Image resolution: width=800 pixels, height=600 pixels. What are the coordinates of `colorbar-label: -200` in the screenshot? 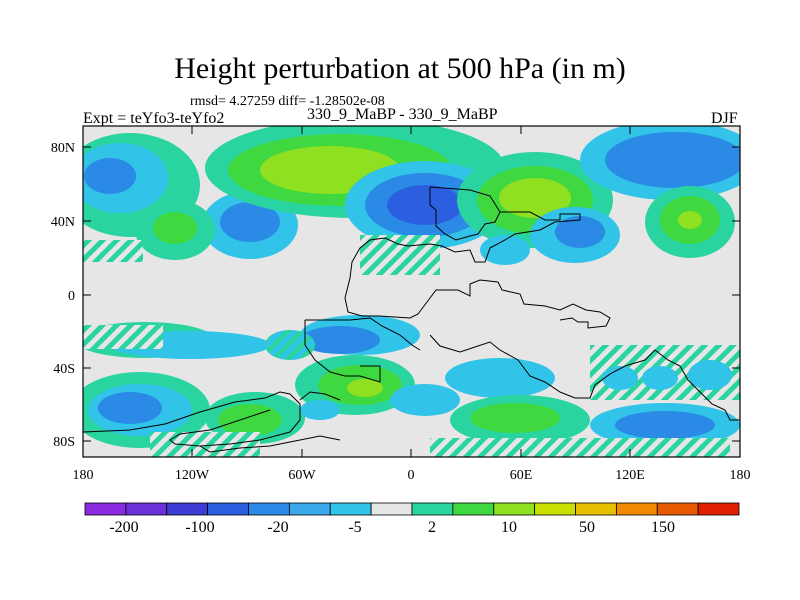 It's located at (123, 527).